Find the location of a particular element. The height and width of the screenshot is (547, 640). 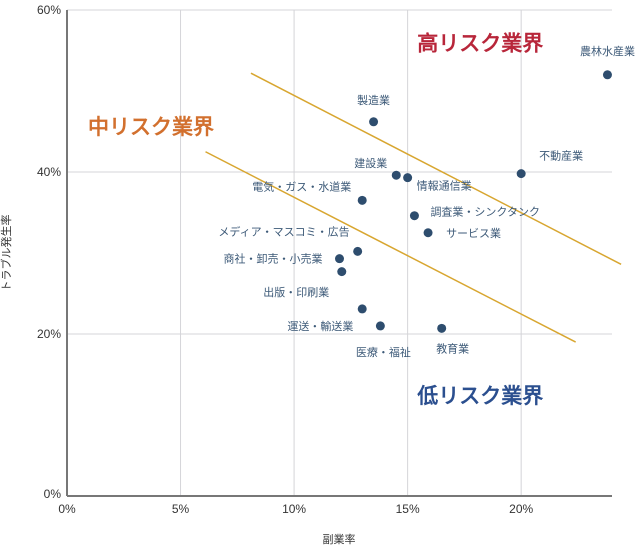

x-tick-label: 15% is located at coordinates (408, 509).